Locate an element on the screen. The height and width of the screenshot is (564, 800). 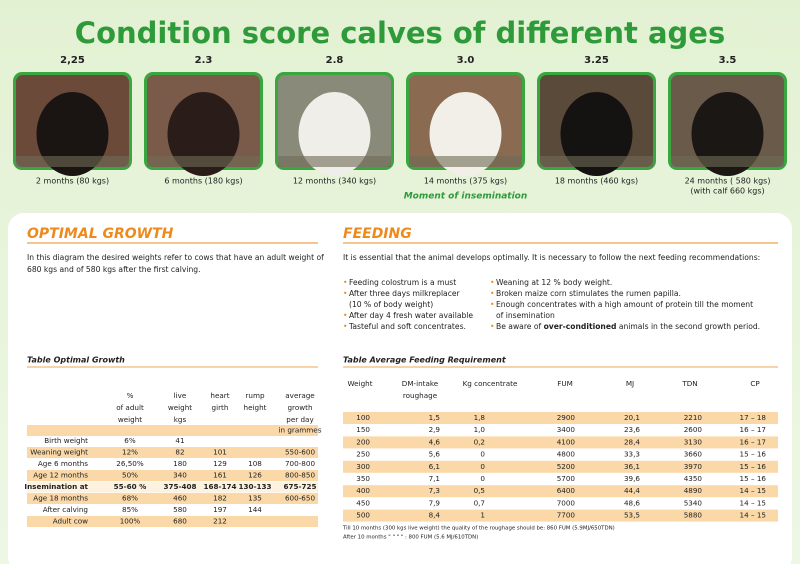
table-cell: Adult cow is located at coordinates (70, 521).